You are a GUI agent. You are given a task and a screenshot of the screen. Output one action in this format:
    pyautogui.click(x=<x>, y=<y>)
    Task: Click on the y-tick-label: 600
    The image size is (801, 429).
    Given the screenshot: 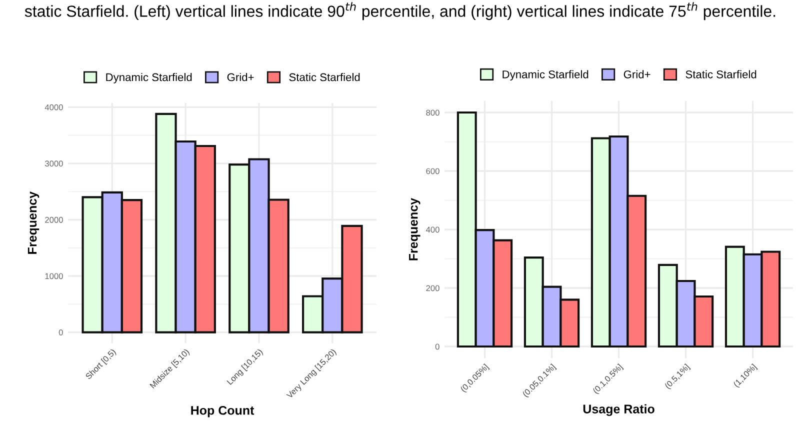 What is the action you would take?
    pyautogui.click(x=433, y=171)
    